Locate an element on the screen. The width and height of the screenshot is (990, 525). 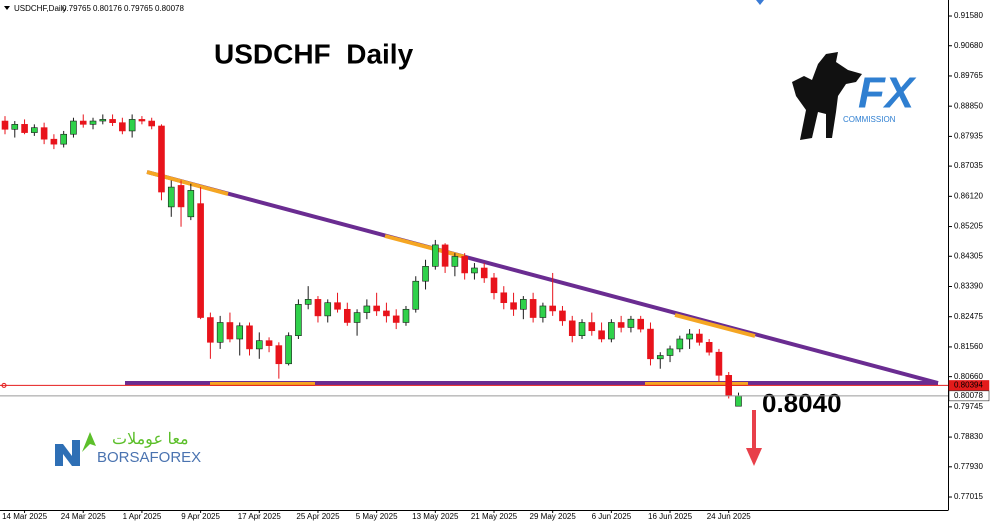
y-tick-label: 0.77015 is located at coordinates (968, 496).